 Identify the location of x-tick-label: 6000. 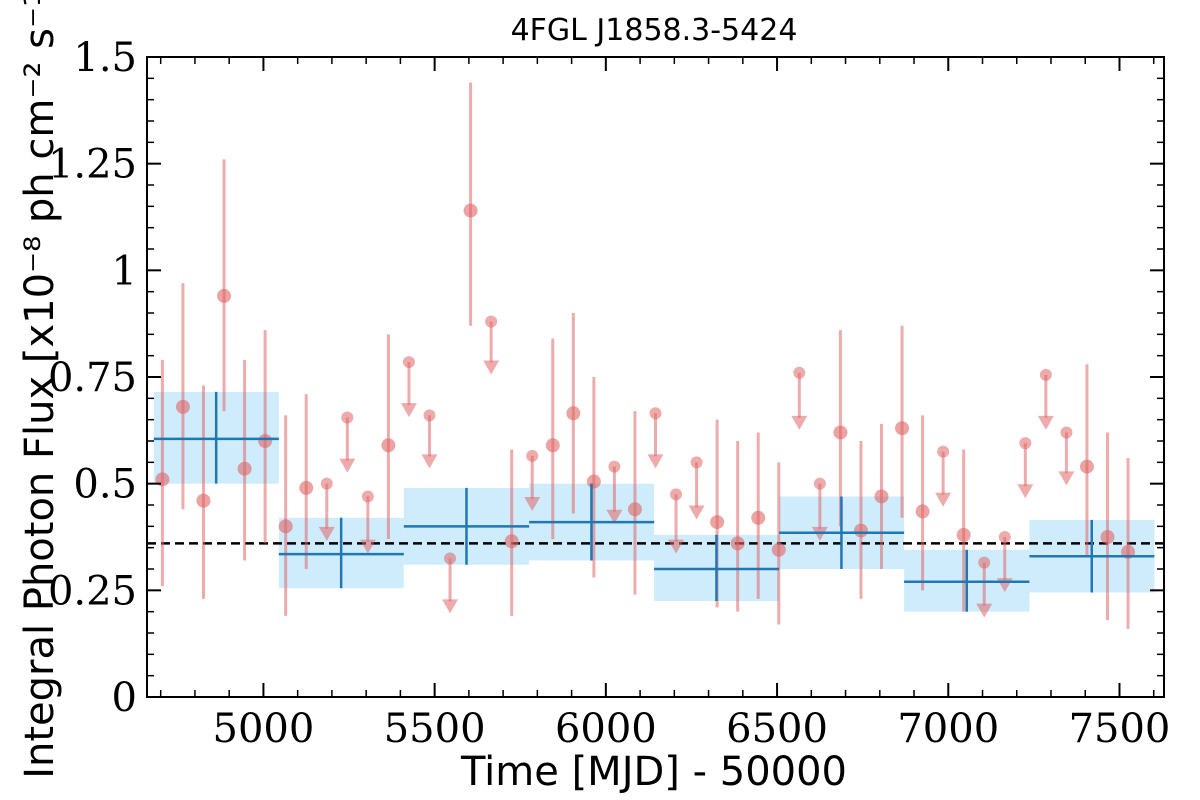
(606, 729).